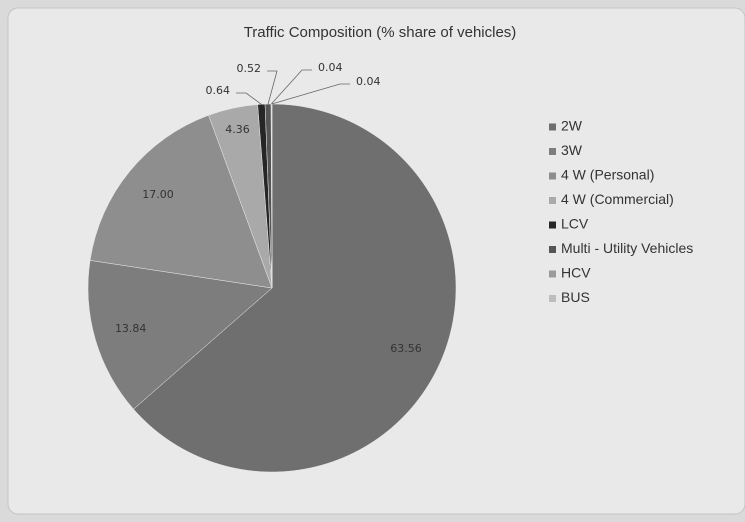  What do you see at coordinates (576, 273) in the screenshot?
I see `legend-label: HCV` at bounding box center [576, 273].